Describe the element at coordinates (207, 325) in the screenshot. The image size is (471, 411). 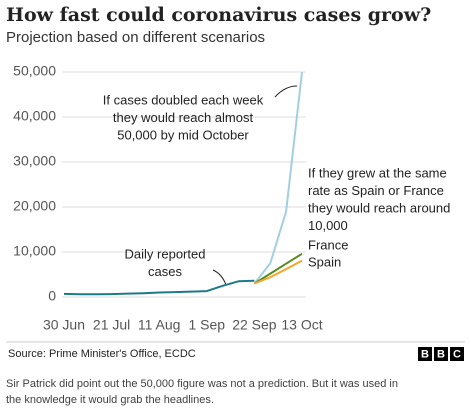
I see `x-tick-label: 1 Sep` at that location.